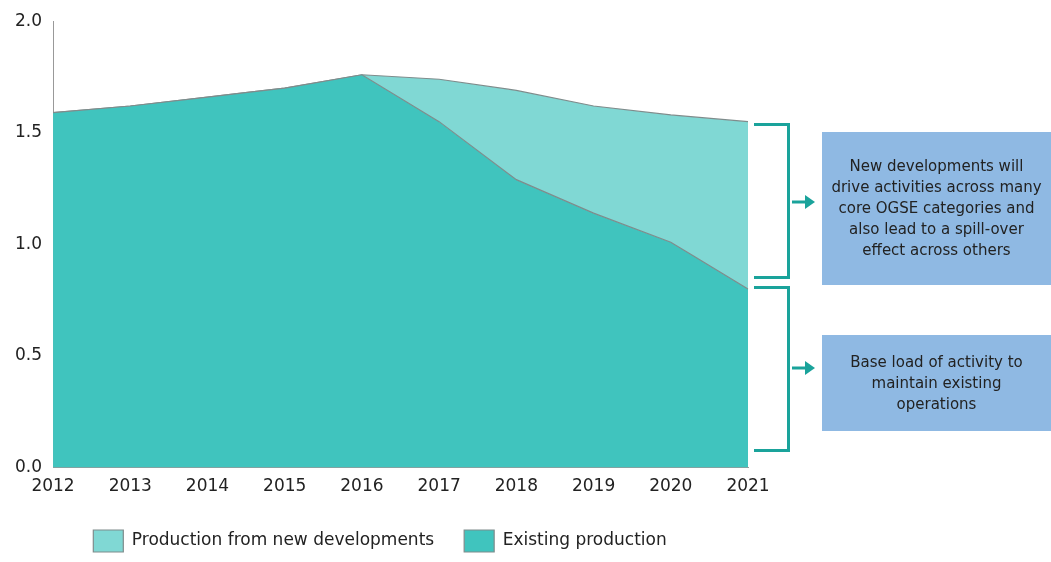  What do you see at coordinates (53, 485) in the screenshot?
I see `x-tick-label: 2012` at bounding box center [53, 485].